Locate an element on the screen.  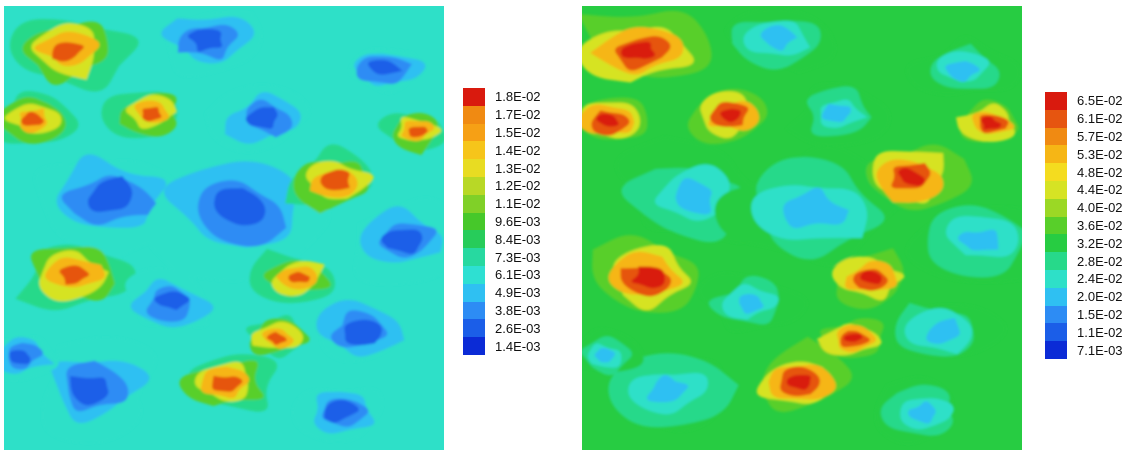
legend-label: 2.0E-02 is located at coordinates (1100, 297).